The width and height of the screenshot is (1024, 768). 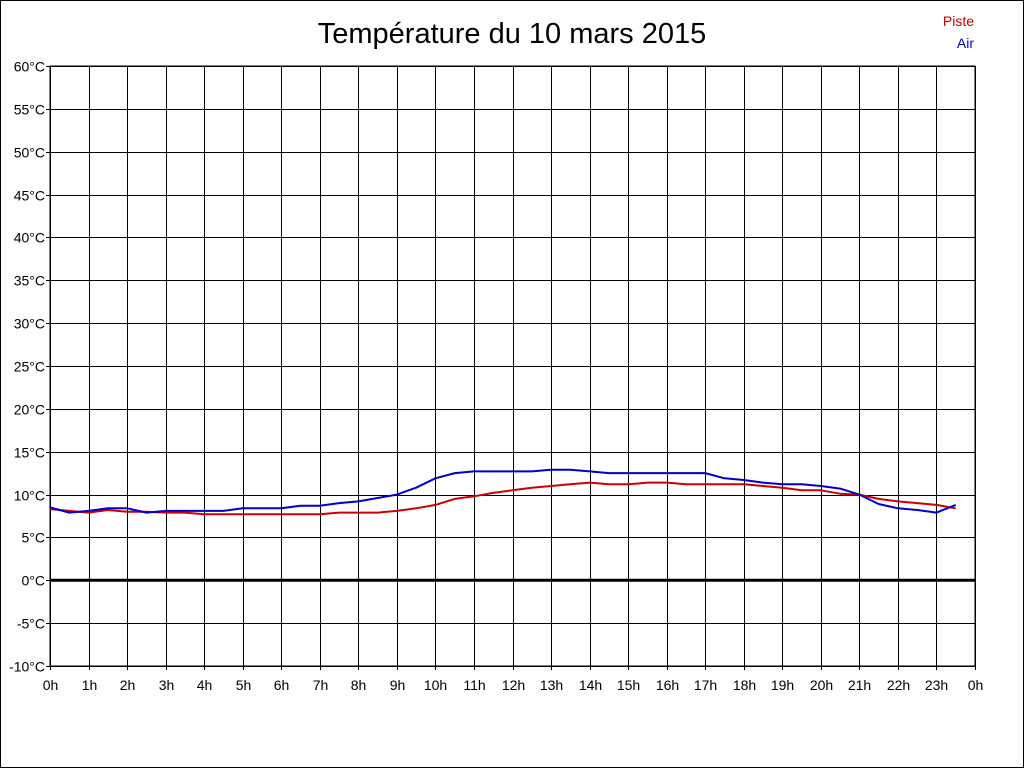 I want to click on x-tick-label: 1h, so click(x=90, y=685).